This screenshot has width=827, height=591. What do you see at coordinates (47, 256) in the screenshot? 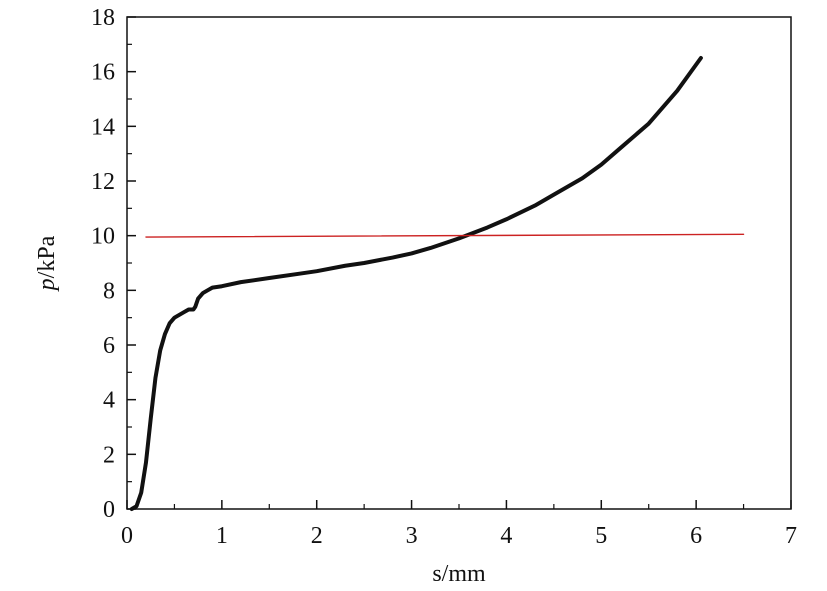
I see `y-axis-title-unit: /kPa` at bounding box center [47, 256].